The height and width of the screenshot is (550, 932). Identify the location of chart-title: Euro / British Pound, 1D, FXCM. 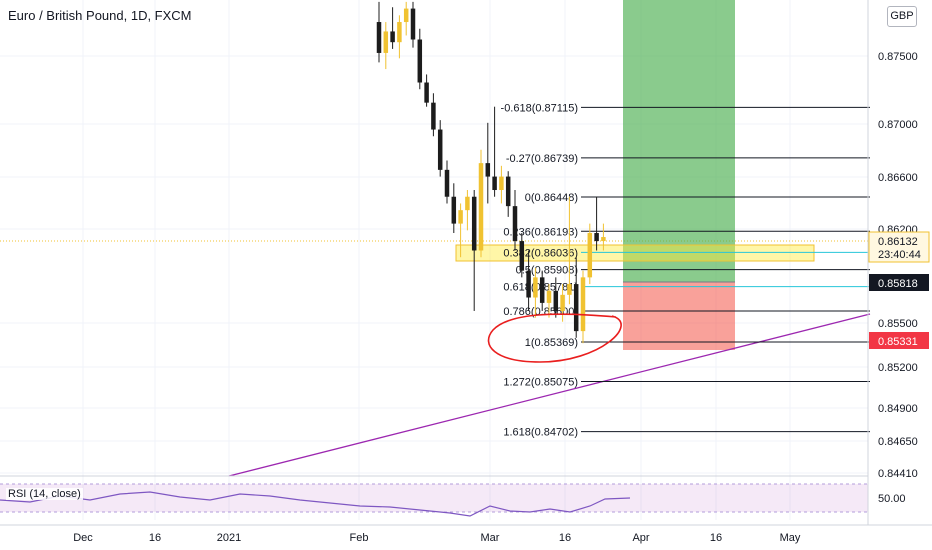
(100, 15).